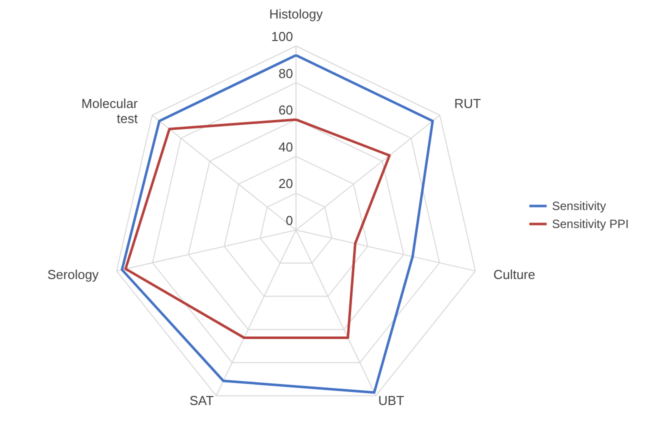 This screenshot has width=659, height=426. What do you see at coordinates (579, 206) in the screenshot?
I see `legend-label: Sensitivity` at bounding box center [579, 206].